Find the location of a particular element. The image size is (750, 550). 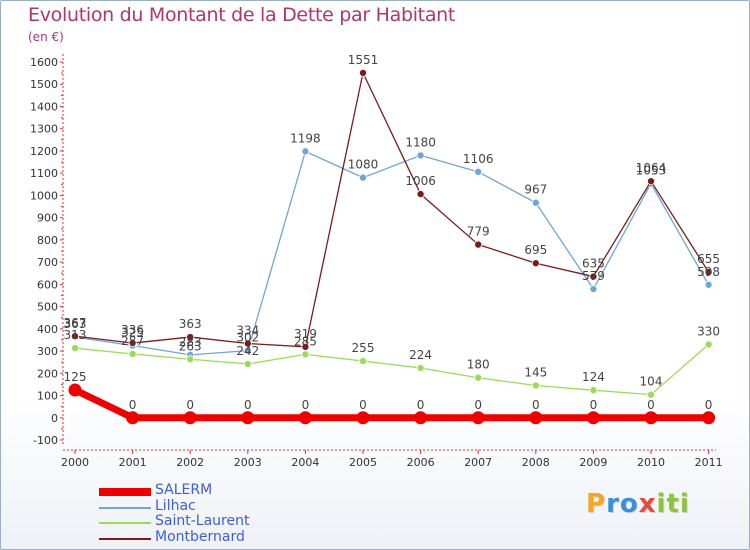

data-label-saint-laurent: 263 is located at coordinates (190, 346).